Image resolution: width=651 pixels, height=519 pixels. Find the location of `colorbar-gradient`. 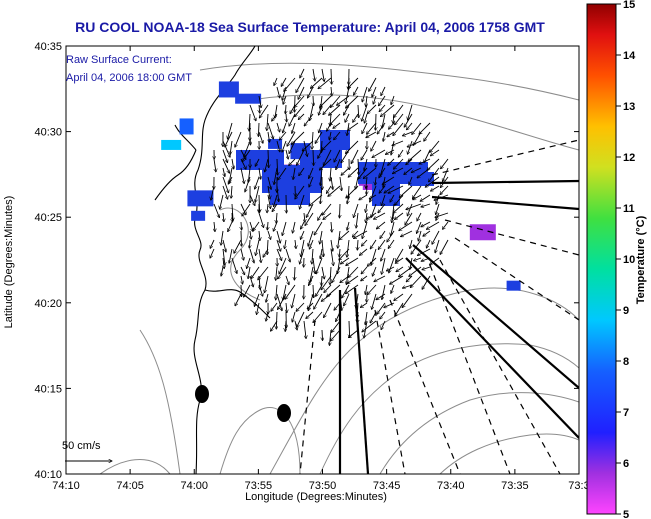

colorbar-gradient is located at coordinates (601, 259).